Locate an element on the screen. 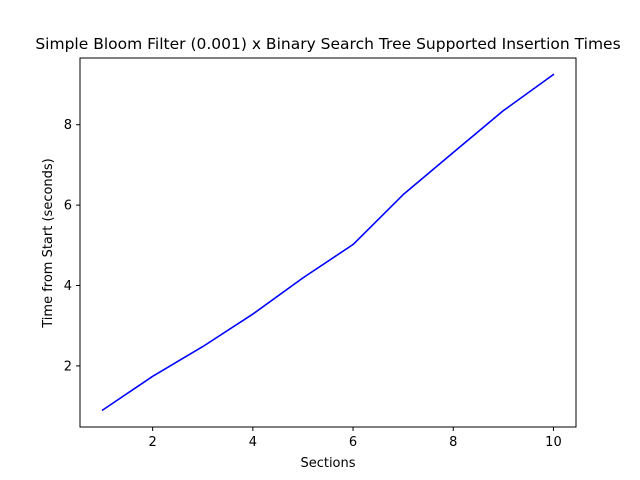  y-tick-label: 6 is located at coordinates (68, 206).